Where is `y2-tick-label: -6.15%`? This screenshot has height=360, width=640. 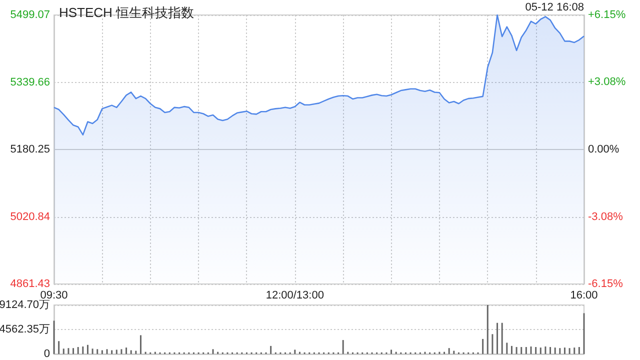 y2-tick-label: -6.15% is located at coordinates (606, 284).